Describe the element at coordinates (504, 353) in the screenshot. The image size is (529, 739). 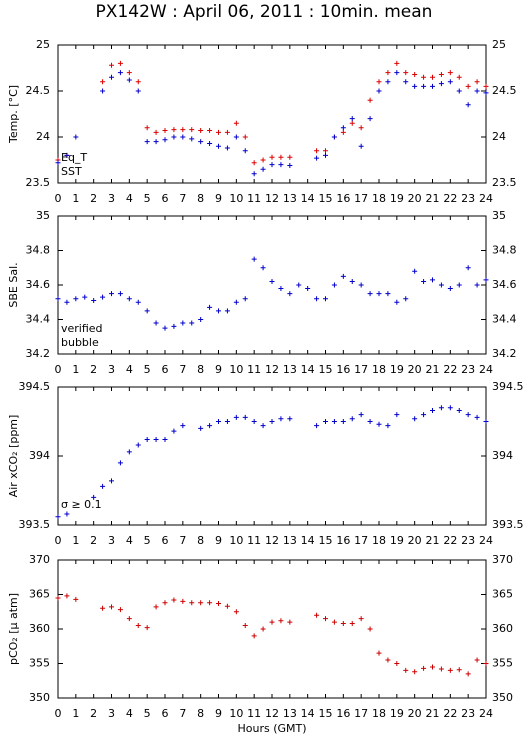
I see `y-tick-label: 34.2` at that location.